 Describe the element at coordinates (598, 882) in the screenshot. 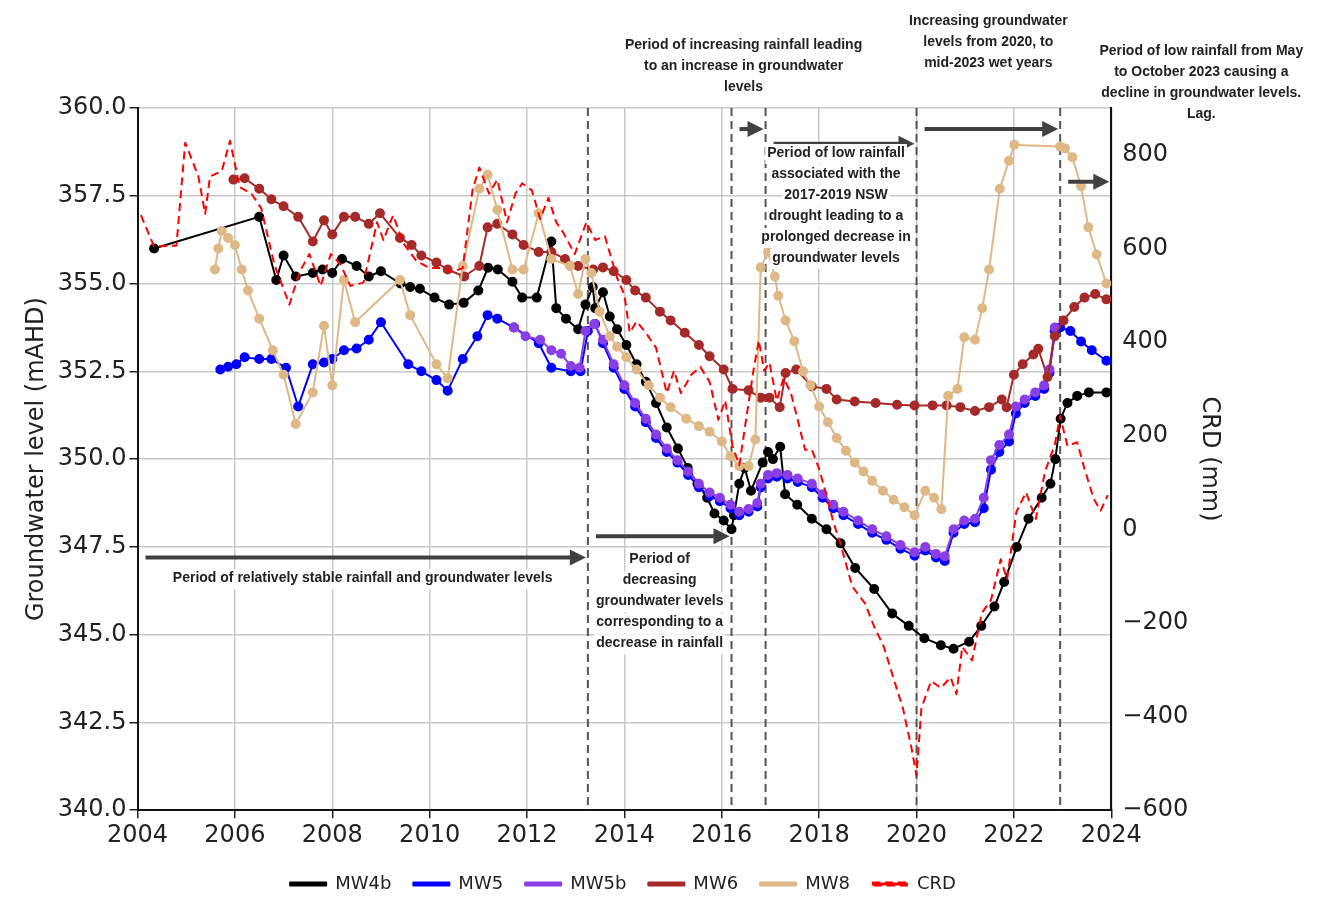

I see `legend-label: MW5b` at that location.